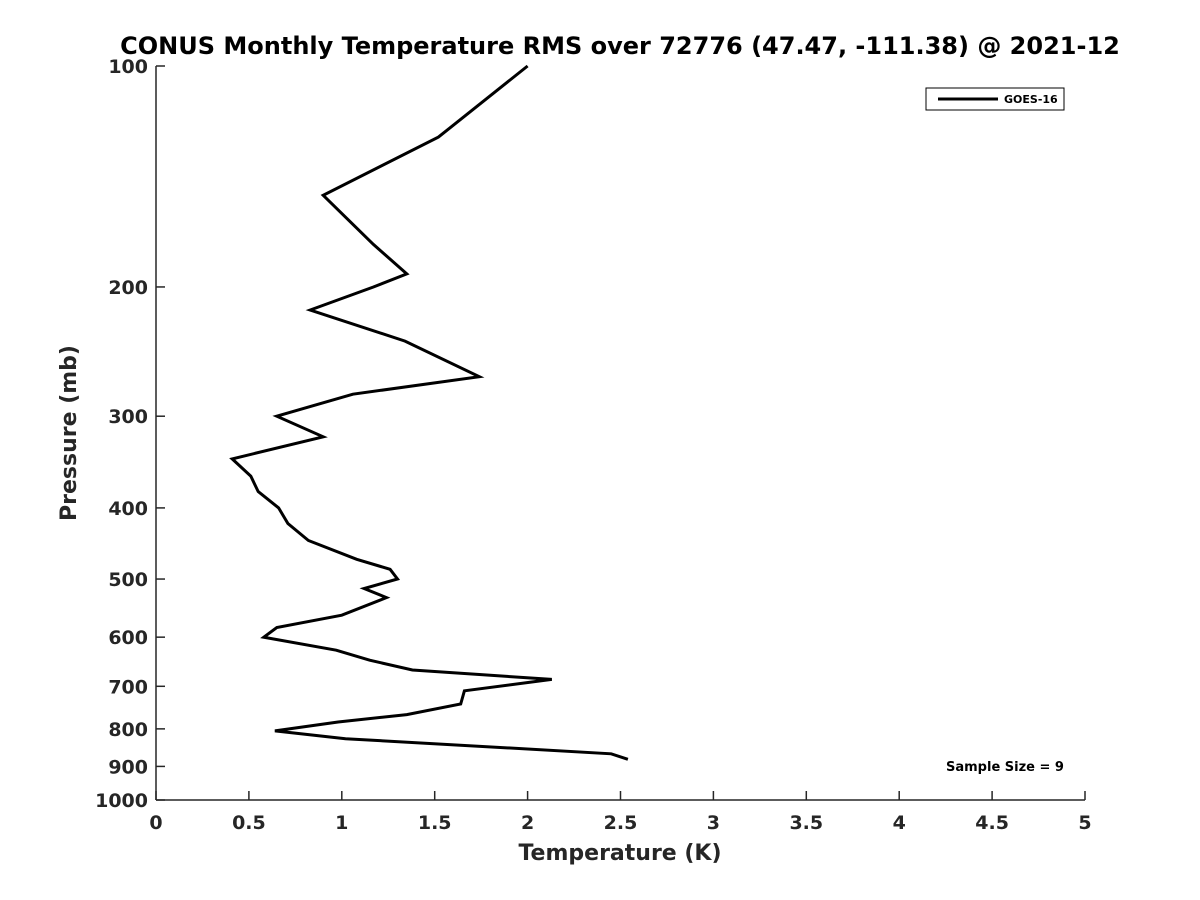 This screenshot has height=900, width=1200. I want to click on legend-label: GOES-16, so click(1031, 99).